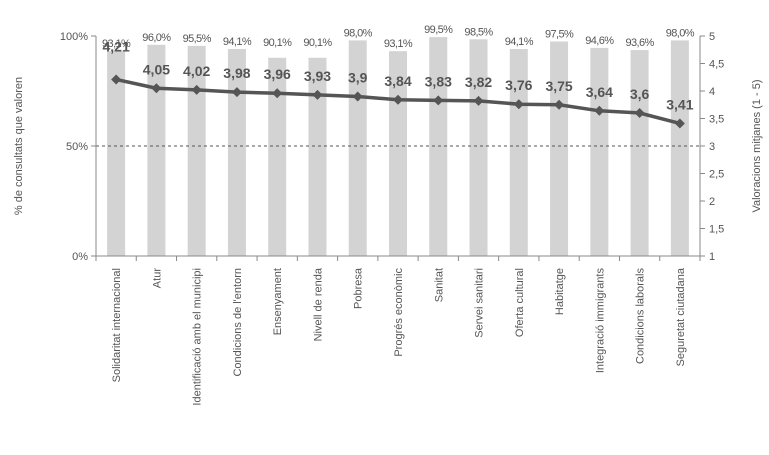 The height and width of the screenshot is (455, 769). What do you see at coordinates (518, 85) in the screenshot?
I see `line-value-label-11: 3,76` at bounding box center [518, 85].